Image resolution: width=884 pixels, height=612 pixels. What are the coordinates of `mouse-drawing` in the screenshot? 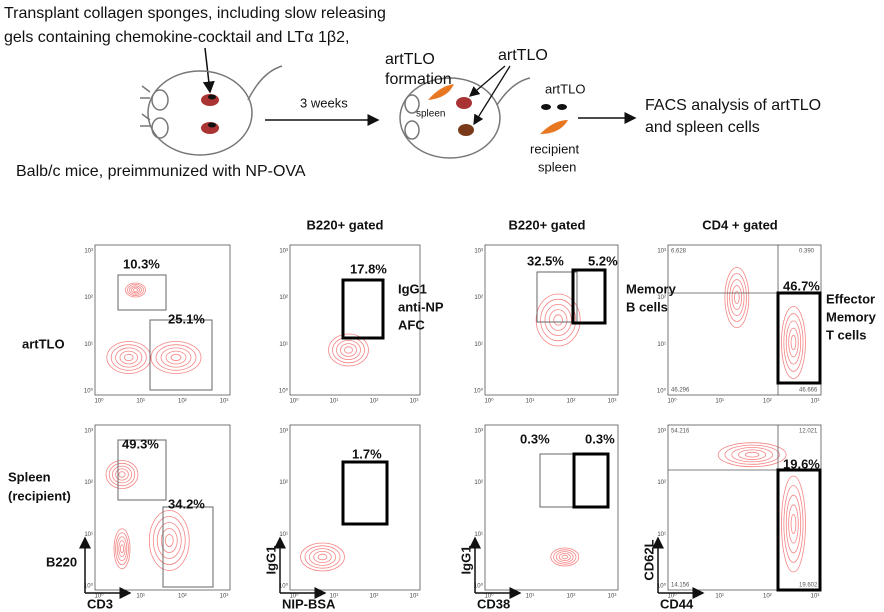 It's located at (465, 118).